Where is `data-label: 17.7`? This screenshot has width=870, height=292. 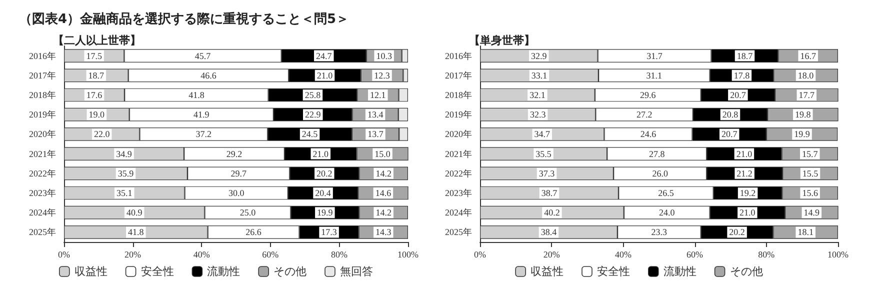
data-label: 17.7 is located at coordinates (807, 95).